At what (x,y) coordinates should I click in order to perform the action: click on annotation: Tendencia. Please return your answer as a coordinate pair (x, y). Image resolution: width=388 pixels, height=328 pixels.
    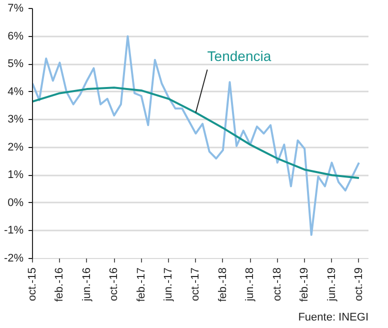
    Looking at the image, I should click on (239, 56).